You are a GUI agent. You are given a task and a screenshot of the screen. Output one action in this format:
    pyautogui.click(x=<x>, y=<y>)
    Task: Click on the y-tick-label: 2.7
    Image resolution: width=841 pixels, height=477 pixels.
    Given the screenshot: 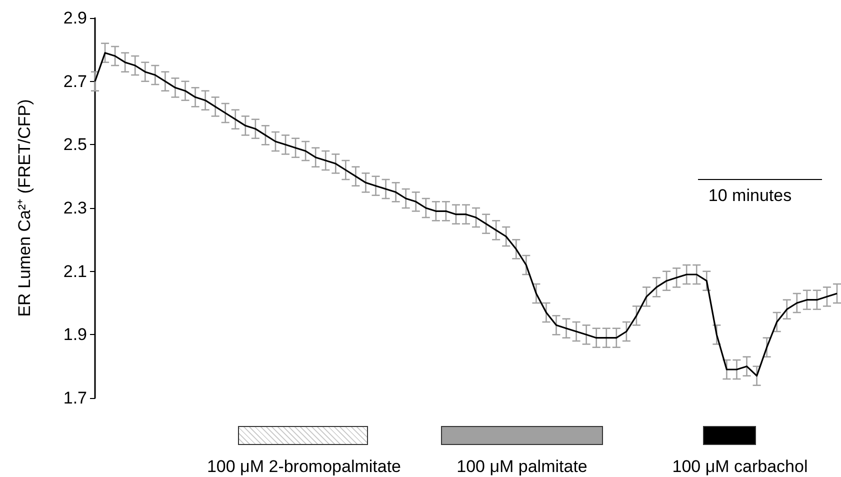 What is the action you would take?
    pyautogui.click(x=75, y=81)
    